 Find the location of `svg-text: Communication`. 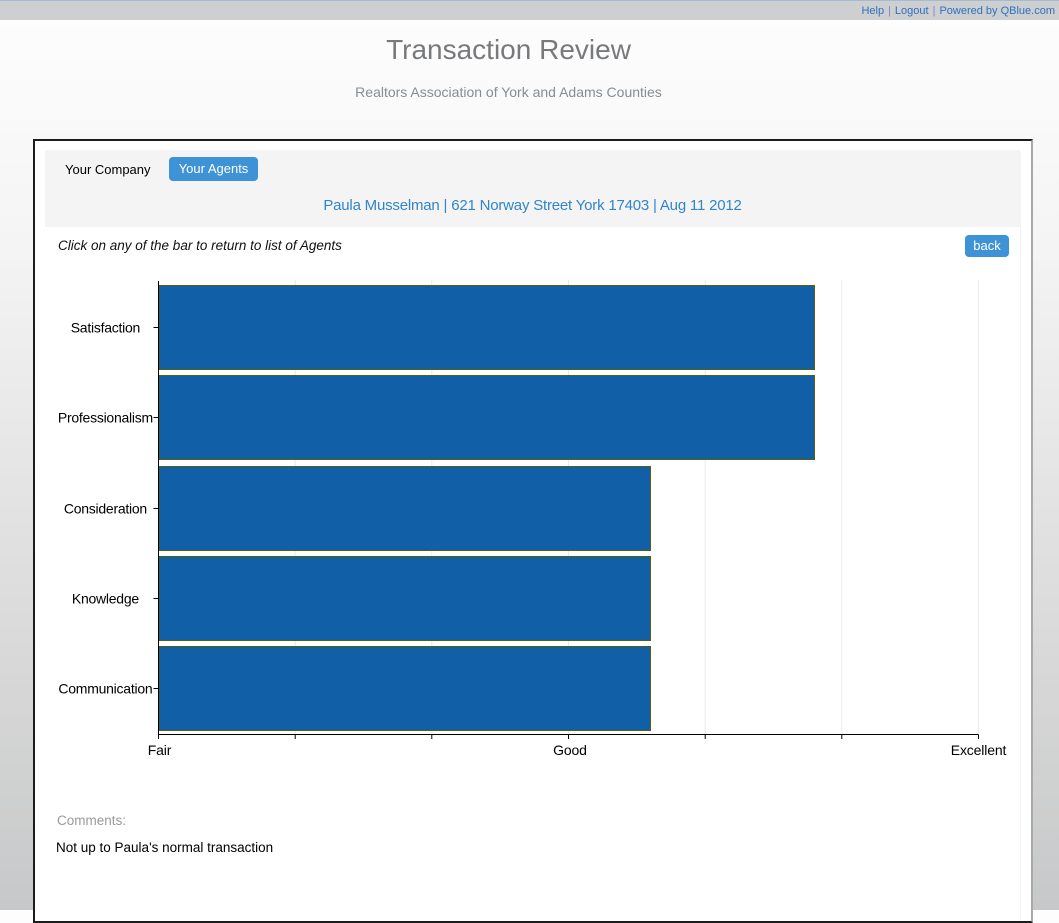

svg-text: Communication is located at coordinates (105, 689).